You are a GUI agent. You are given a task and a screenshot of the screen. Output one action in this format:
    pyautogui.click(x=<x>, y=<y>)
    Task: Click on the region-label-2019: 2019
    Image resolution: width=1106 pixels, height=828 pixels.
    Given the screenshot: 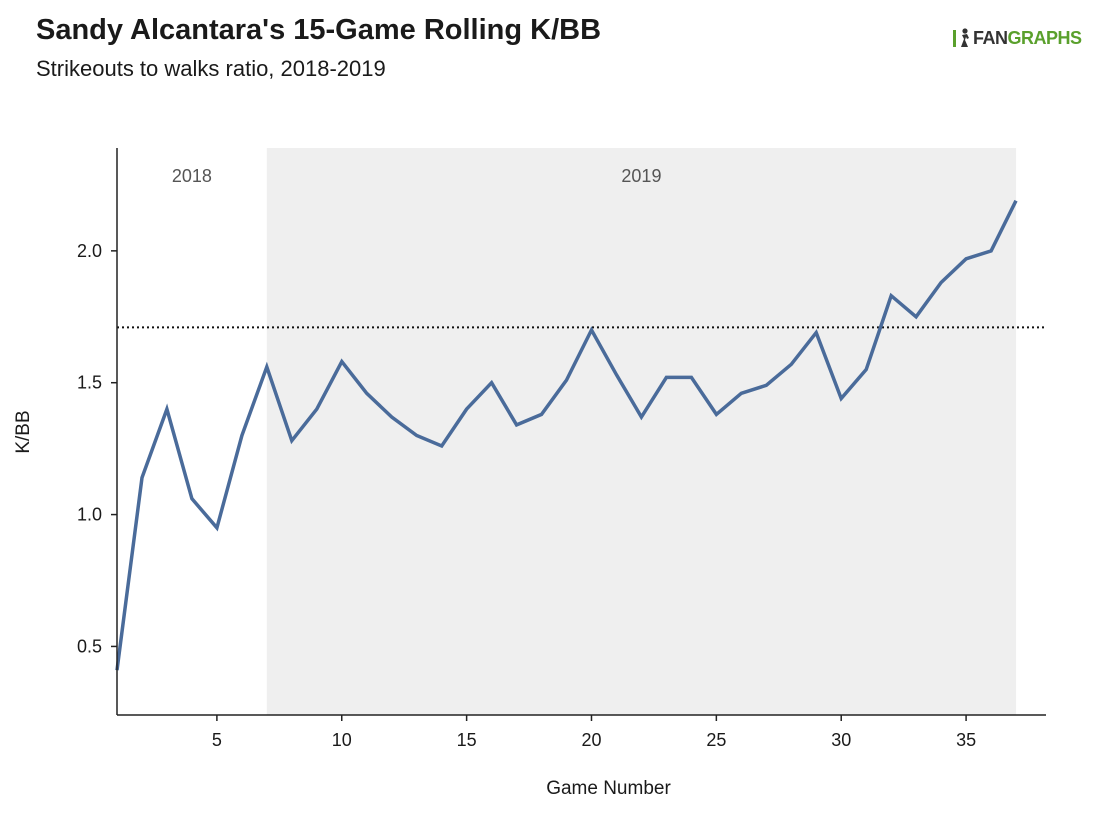 What is the action you would take?
    pyautogui.click(x=641, y=176)
    